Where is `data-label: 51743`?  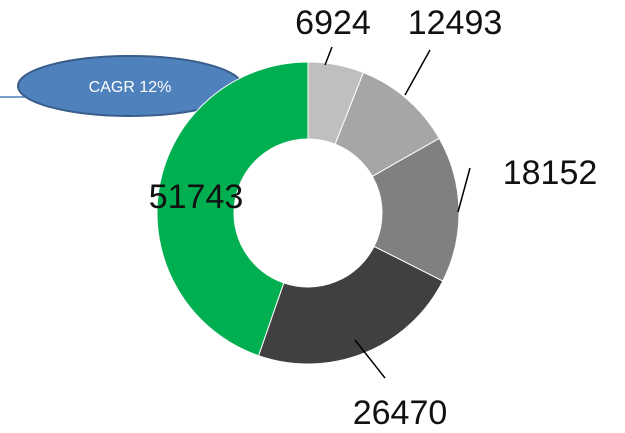
data-label: 51743 is located at coordinates (196, 197).